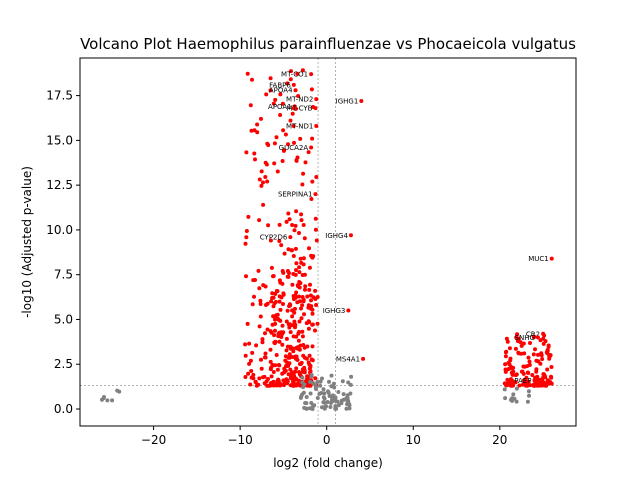 The image size is (640, 480). What do you see at coordinates (299, 100) in the screenshot?
I see `gene-label: MT-ND2` at bounding box center [299, 100].